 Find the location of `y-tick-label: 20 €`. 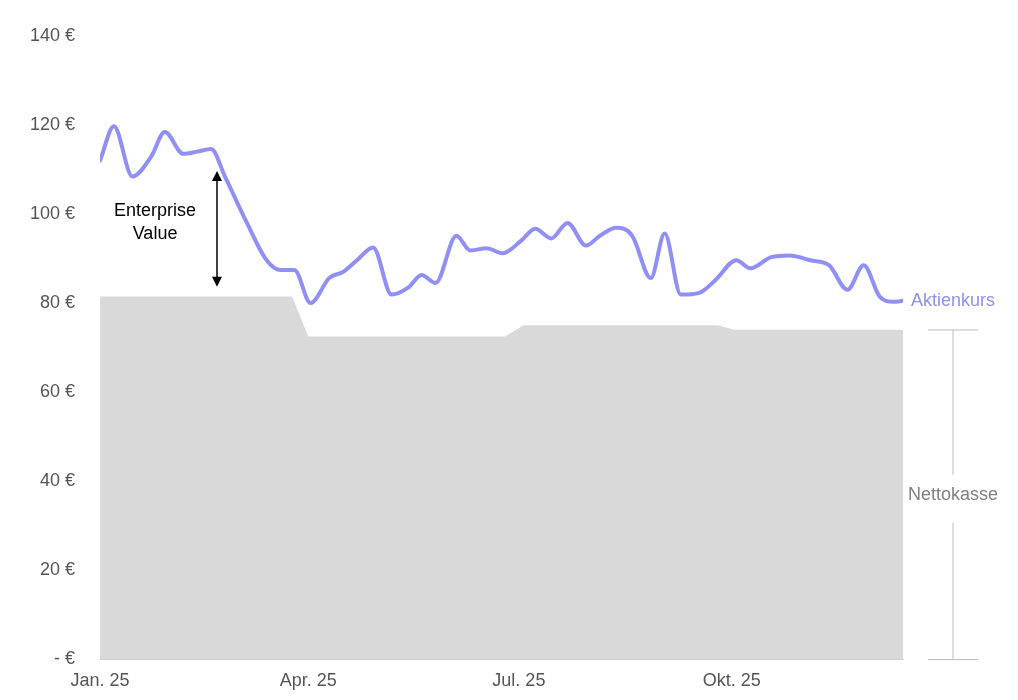

y-tick-label: 20 € is located at coordinates (58, 569).